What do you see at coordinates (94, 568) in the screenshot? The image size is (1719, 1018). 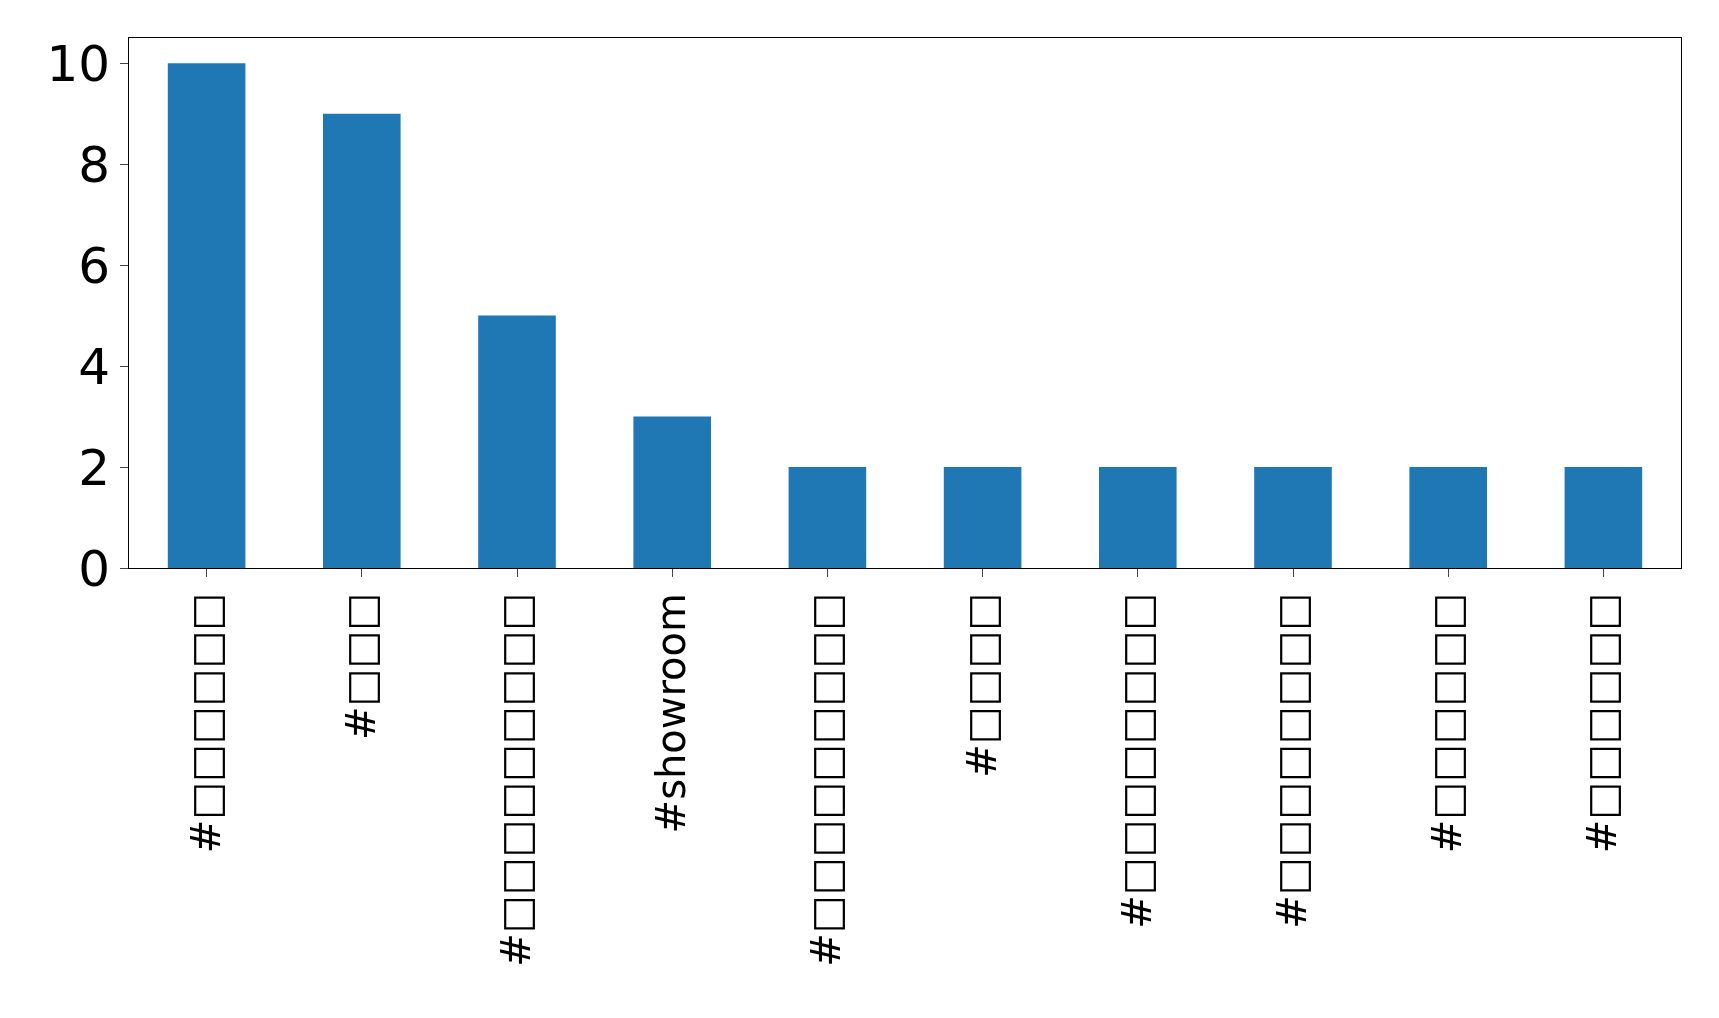 I see `y-tick-label: 0` at bounding box center [94, 568].